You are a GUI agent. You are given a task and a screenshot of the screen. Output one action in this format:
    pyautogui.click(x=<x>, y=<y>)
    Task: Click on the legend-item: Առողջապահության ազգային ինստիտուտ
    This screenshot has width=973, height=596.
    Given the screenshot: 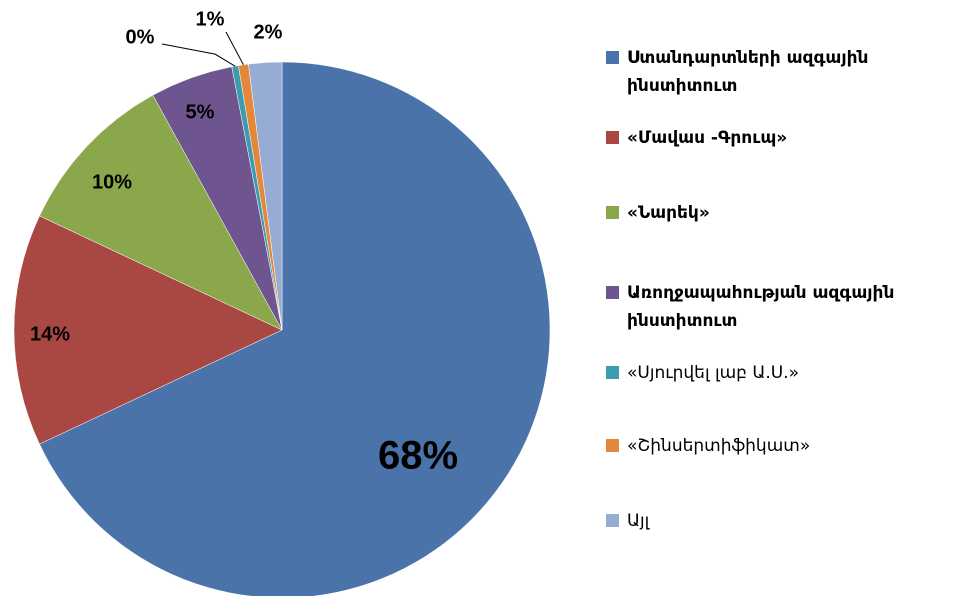 What is the action you would take?
    pyautogui.click(x=786, y=307)
    